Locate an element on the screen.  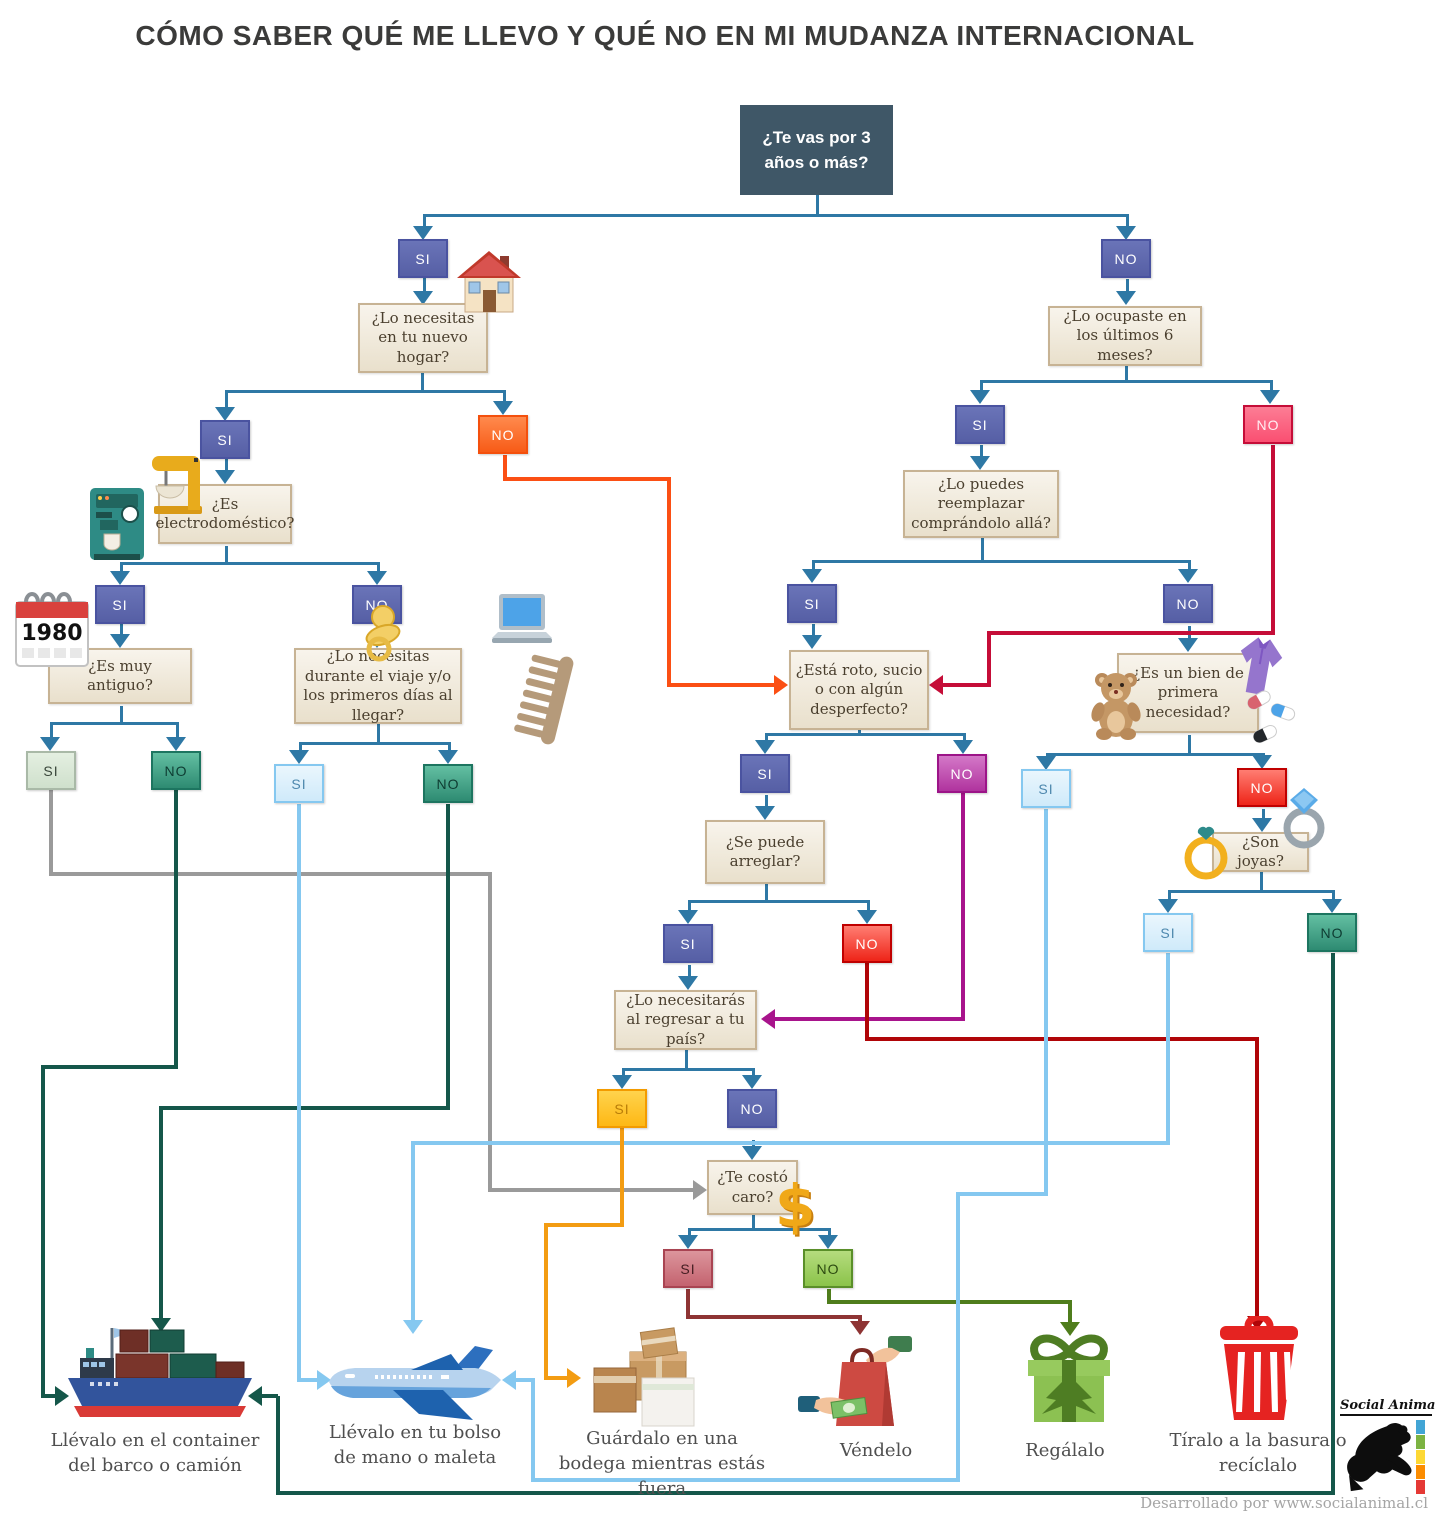
node-root-question: ¿Te vas por 3 años o más? is located at coordinates (816, 150).